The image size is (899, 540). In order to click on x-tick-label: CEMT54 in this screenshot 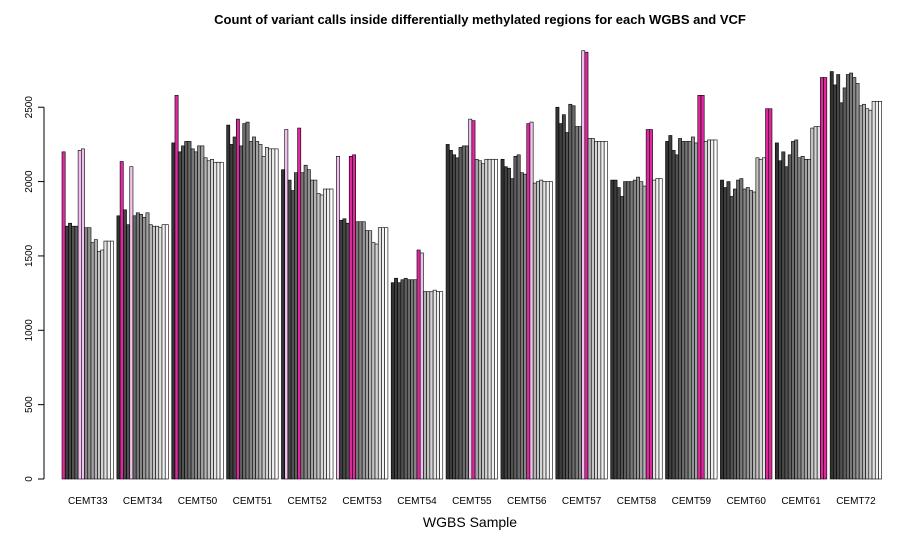, I will do `click(417, 501)`.